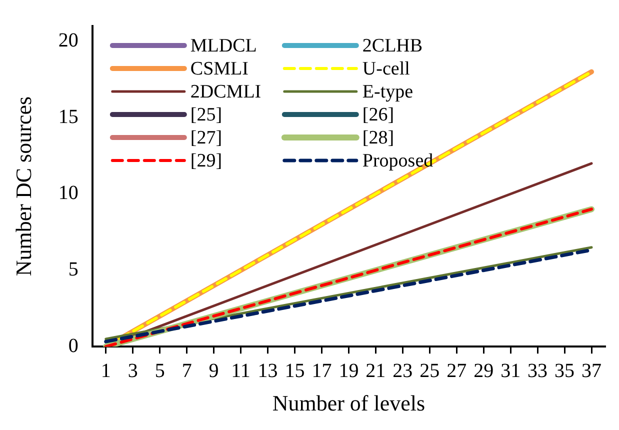  What do you see at coordinates (349, 403) in the screenshot?
I see `x-axis-title: Number of levels` at bounding box center [349, 403].